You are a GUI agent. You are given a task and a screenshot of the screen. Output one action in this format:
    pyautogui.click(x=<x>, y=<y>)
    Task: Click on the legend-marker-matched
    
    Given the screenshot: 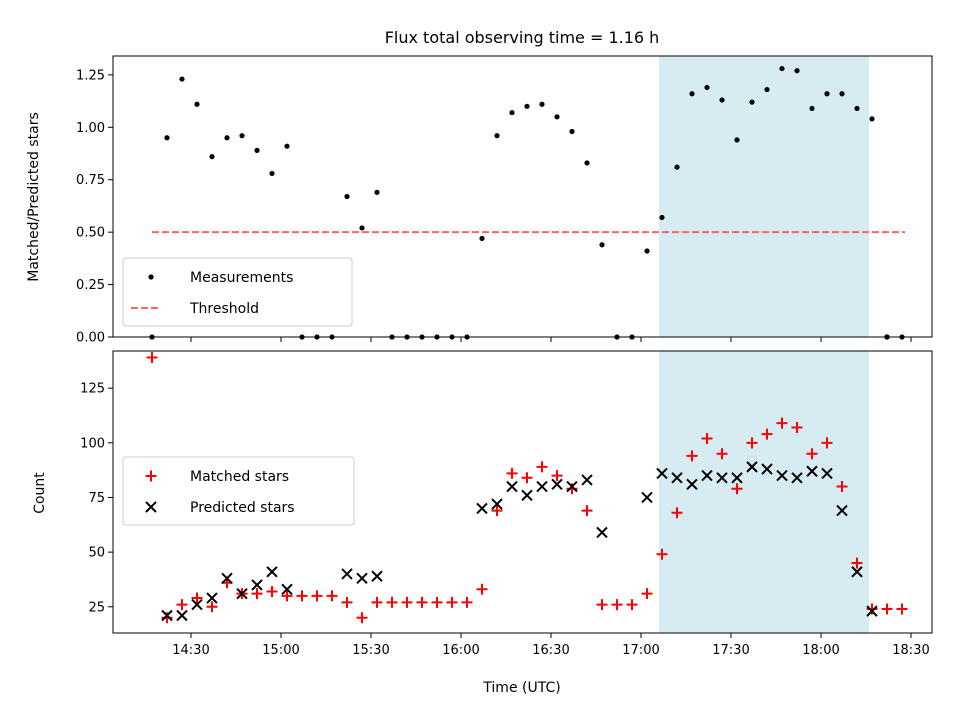 What is the action you would take?
    pyautogui.click(x=151, y=476)
    